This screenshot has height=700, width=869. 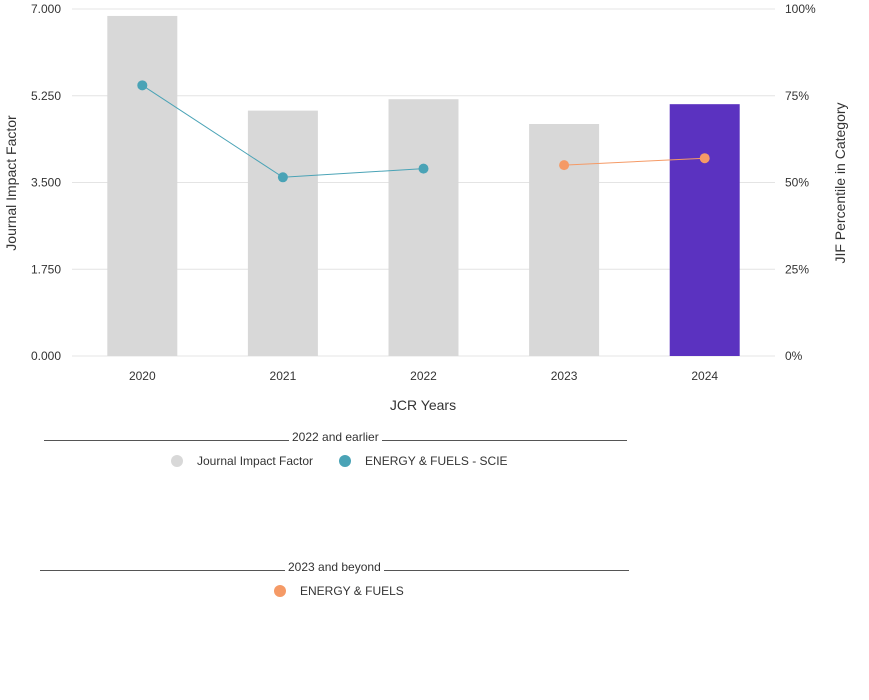 I want to click on lines-group, so click(x=423, y=131).